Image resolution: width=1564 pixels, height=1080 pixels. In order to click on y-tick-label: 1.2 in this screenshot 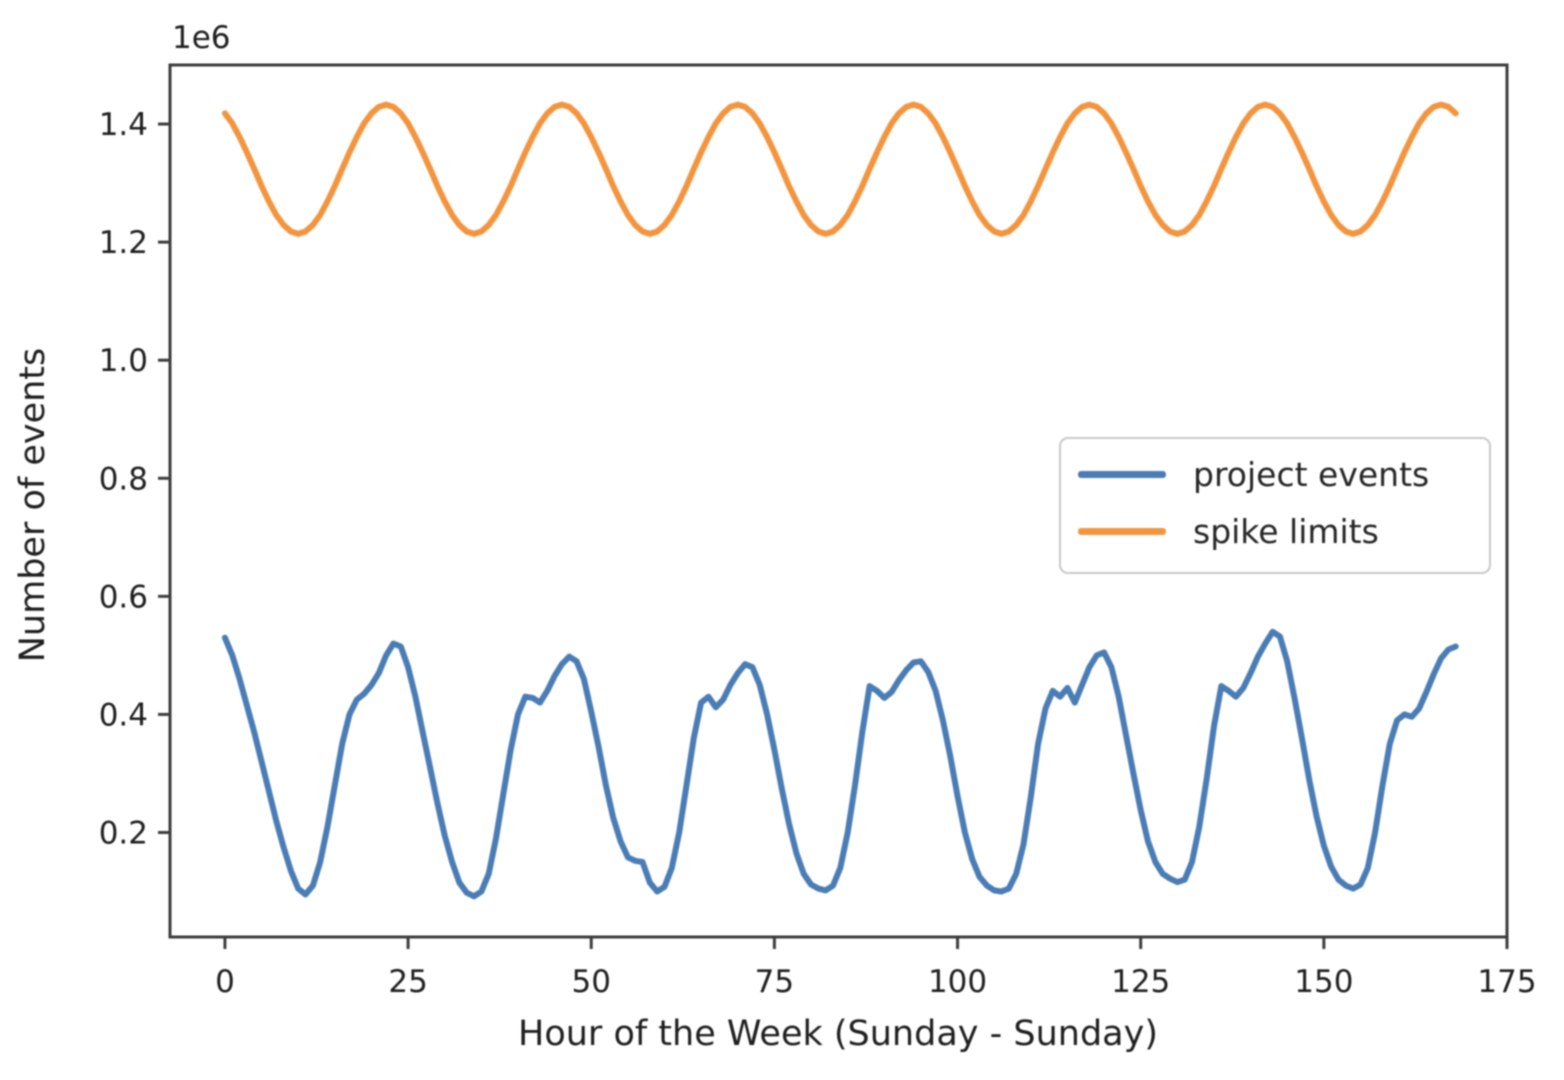, I will do `click(123, 243)`.